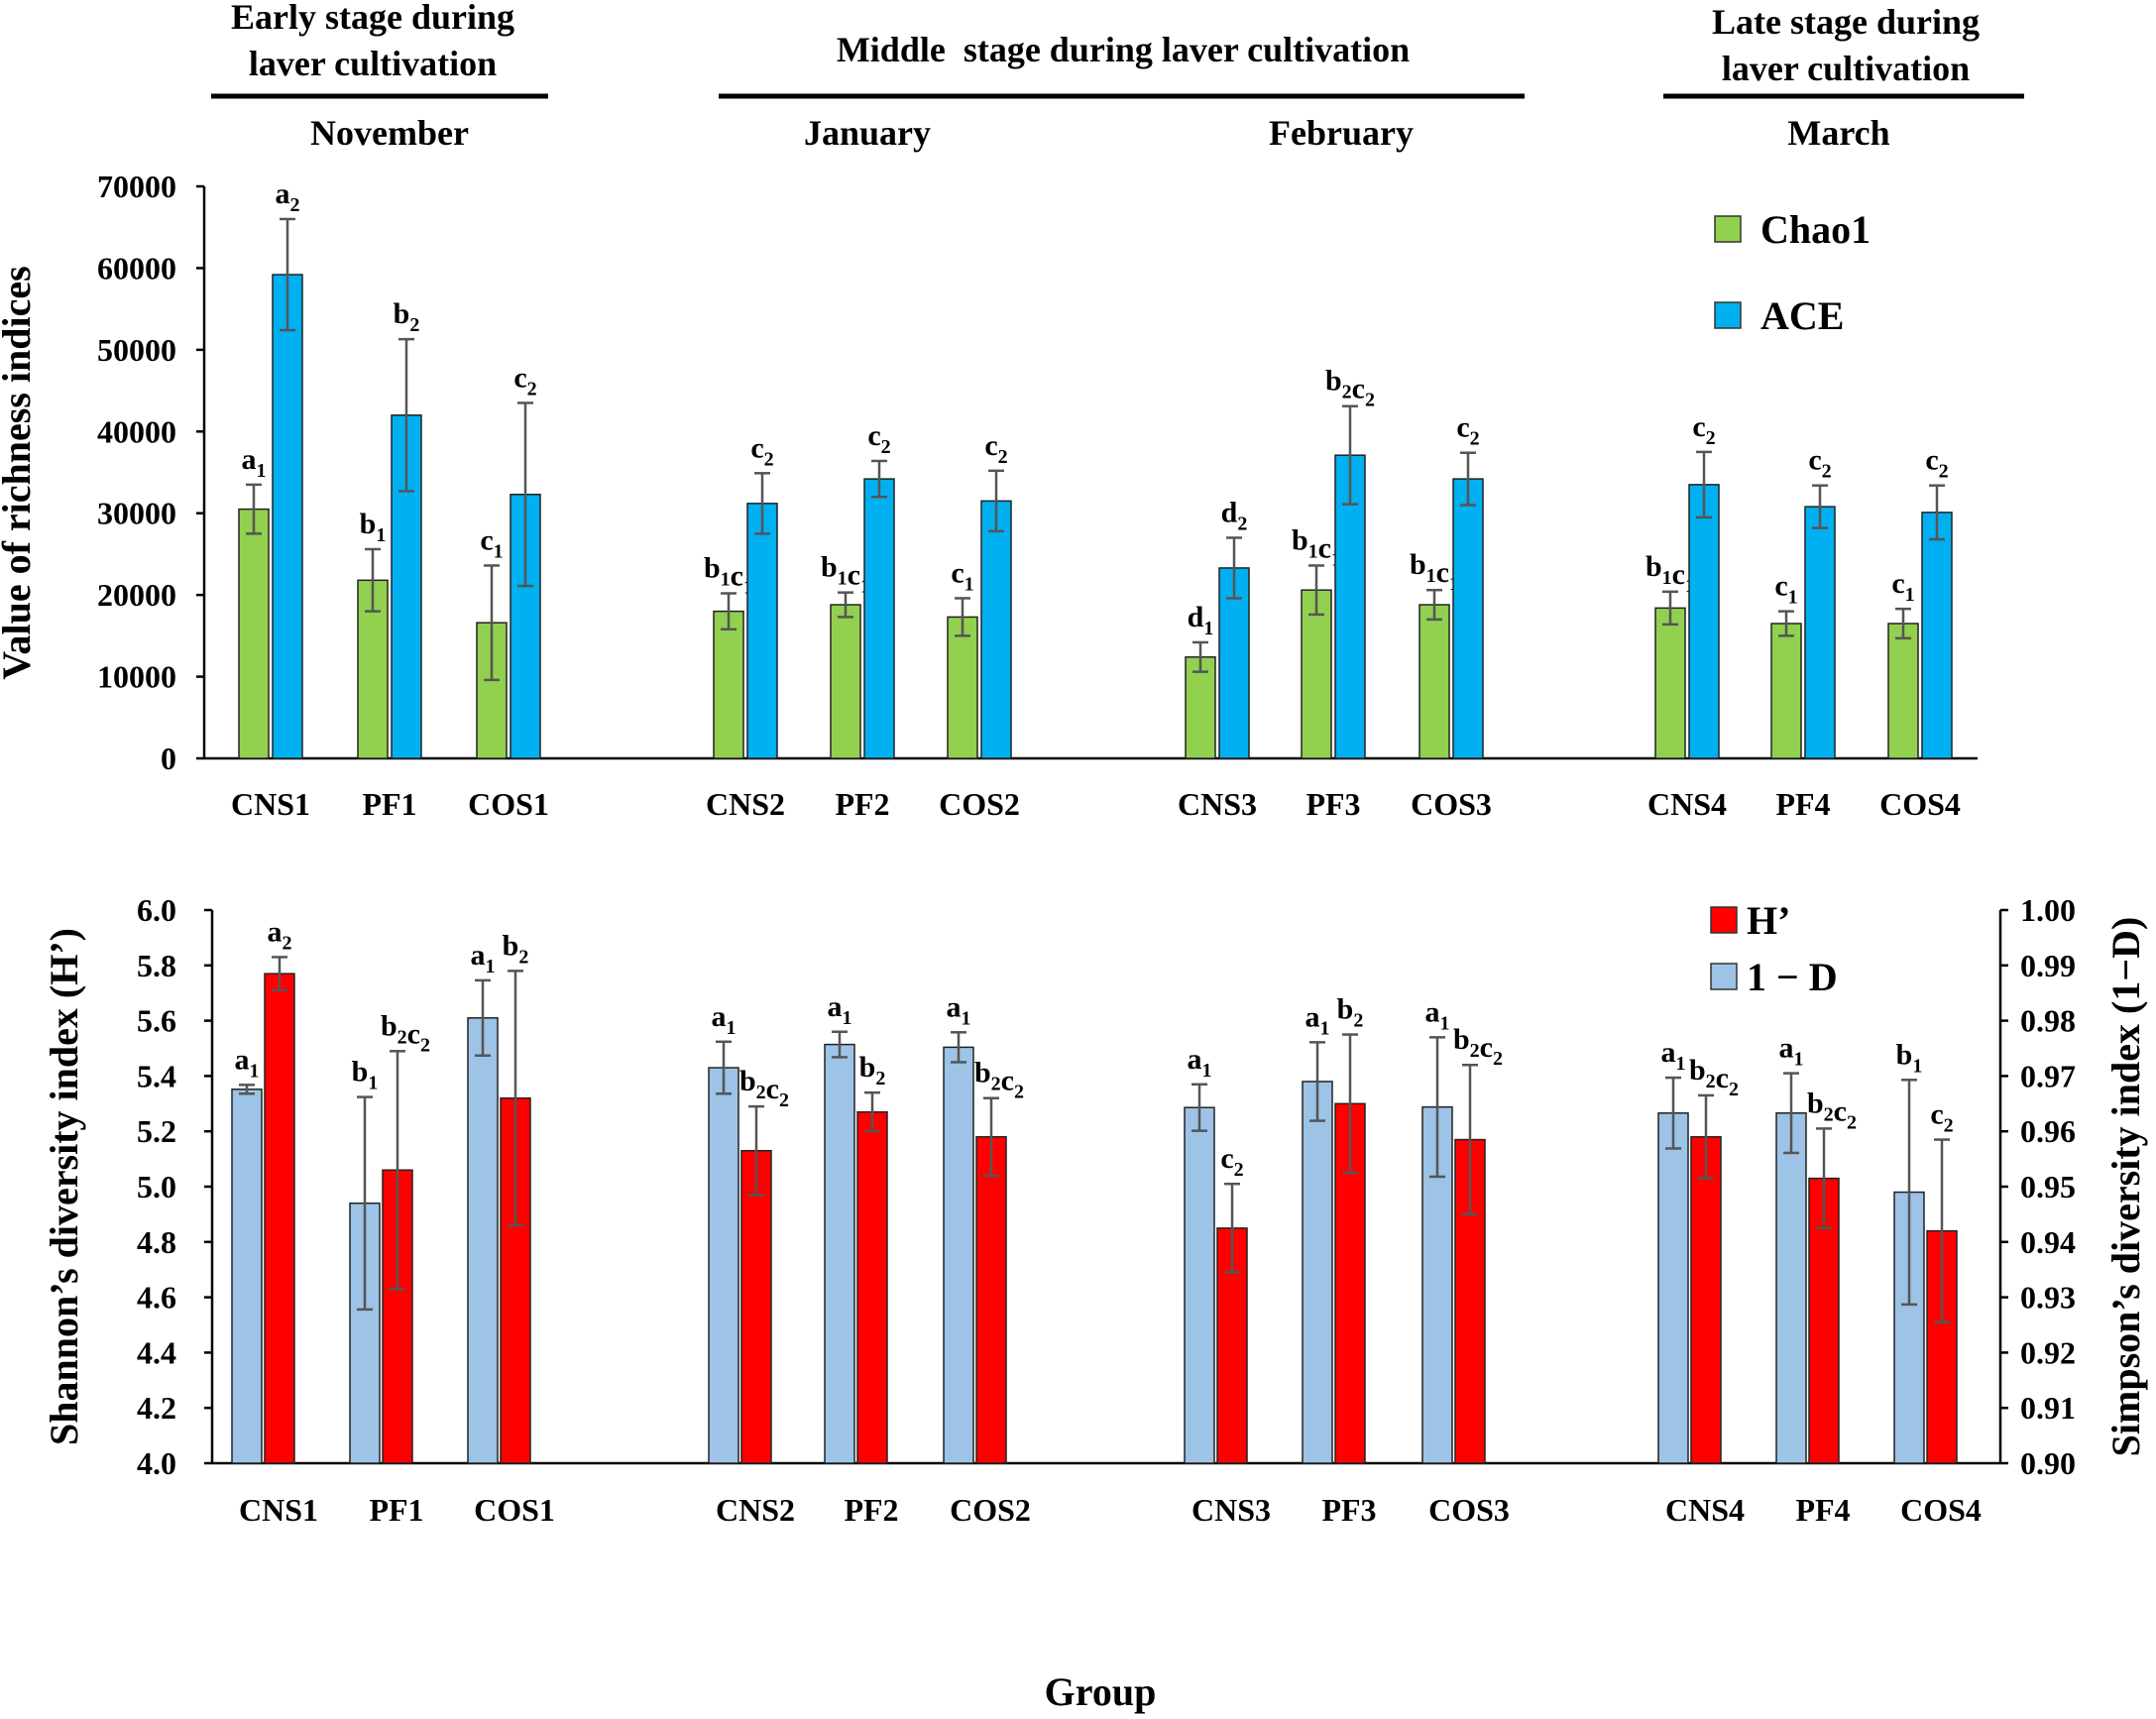 The width and height of the screenshot is (2156, 1719). I want to click on bottom-y-tick-label: 4.6, so click(156, 1298).